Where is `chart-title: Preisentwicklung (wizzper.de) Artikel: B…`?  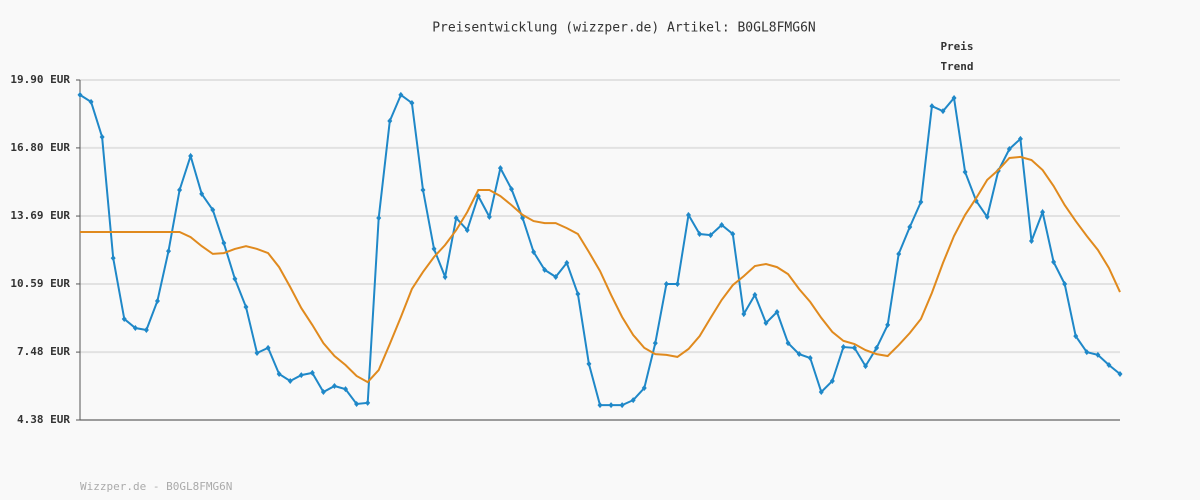 chart-title: Preisentwicklung (wizzper.de) Artikel: B… is located at coordinates (624, 28).